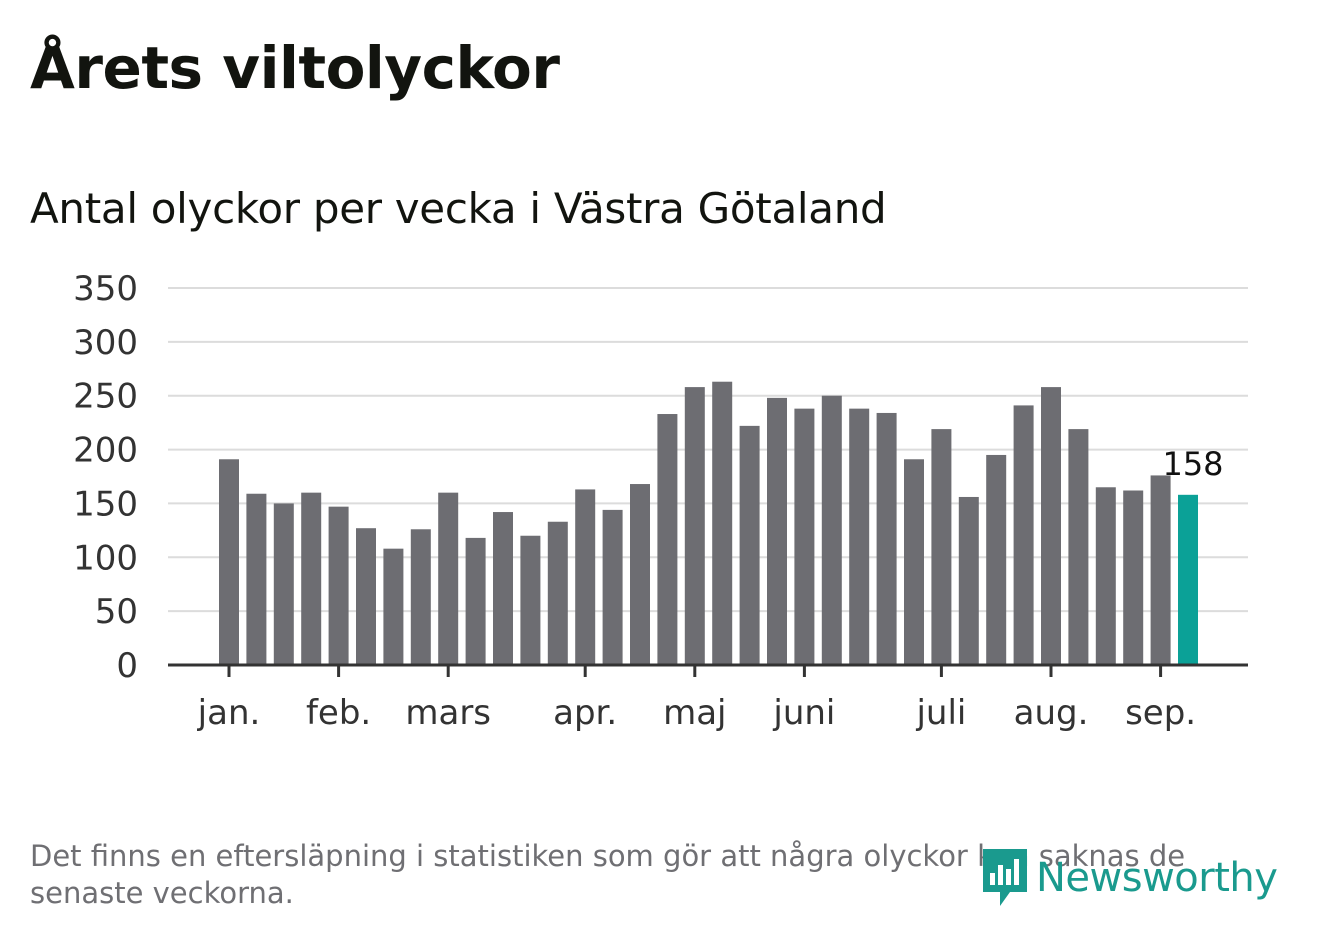  Describe the element at coordinates (585, 713) in the screenshot. I see `x-tick-label: apr.` at that location.